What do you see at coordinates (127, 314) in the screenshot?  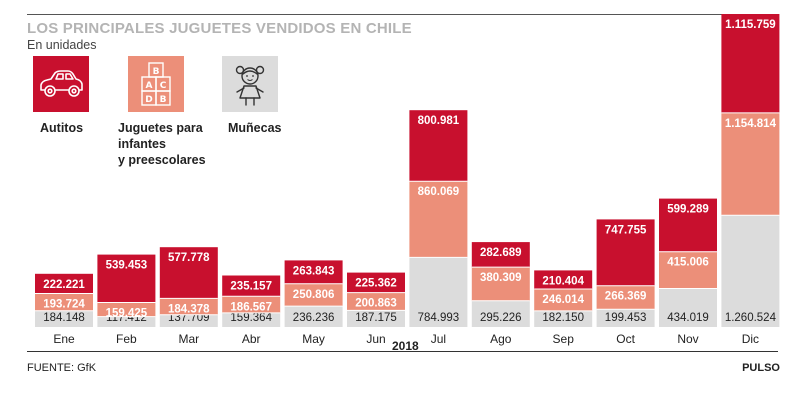 I see `data-label-juguetes: 159.425` at bounding box center [127, 314].